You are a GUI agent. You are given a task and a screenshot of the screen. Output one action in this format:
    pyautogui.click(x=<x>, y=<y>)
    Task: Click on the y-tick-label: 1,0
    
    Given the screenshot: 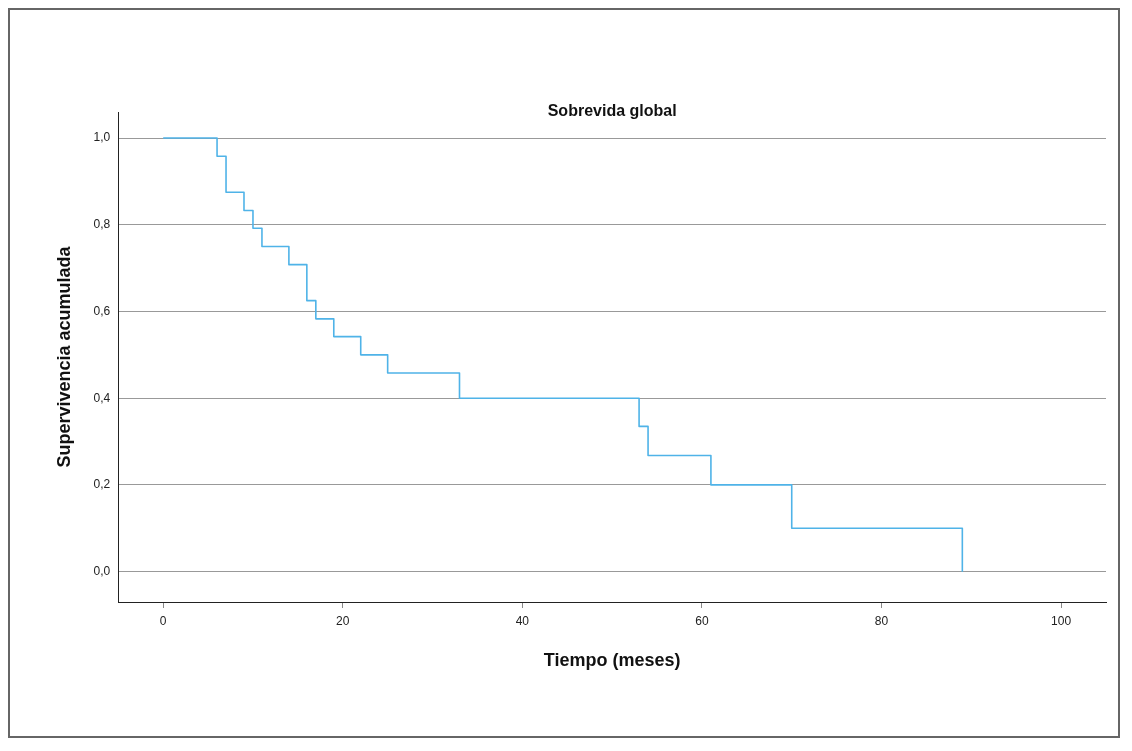 What is the action you would take?
    pyautogui.click(x=102, y=137)
    